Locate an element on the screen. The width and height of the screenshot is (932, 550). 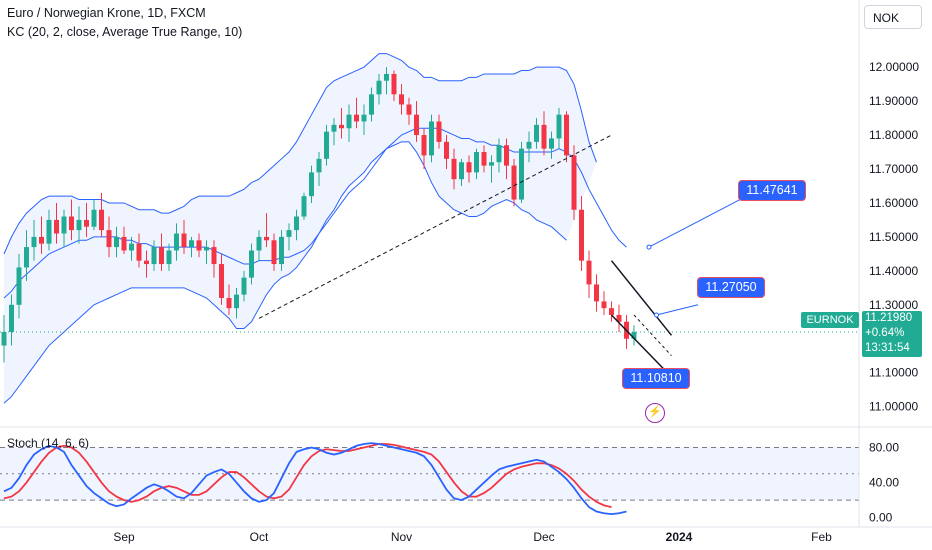
channel-lower-rail is located at coordinates (637, 342).